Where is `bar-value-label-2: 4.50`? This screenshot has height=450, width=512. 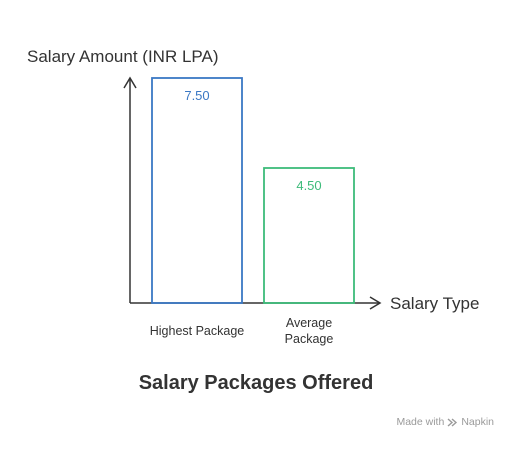
bar-value-label-2: 4.50 is located at coordinates (308, 185).